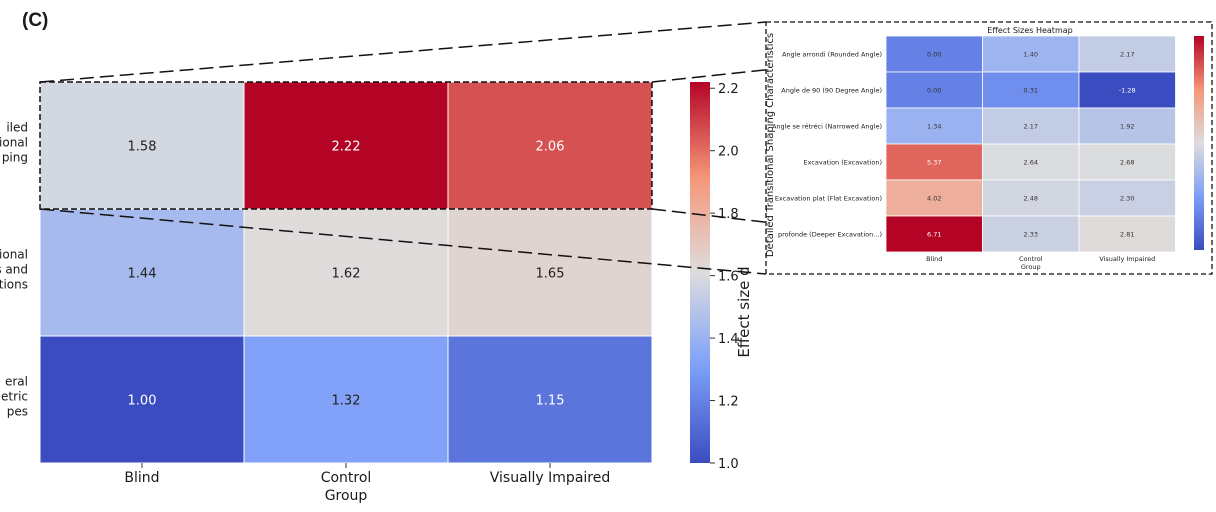  I want to click on inset-row-label: profonde (Deeper Excavation...), so click(830, 235).